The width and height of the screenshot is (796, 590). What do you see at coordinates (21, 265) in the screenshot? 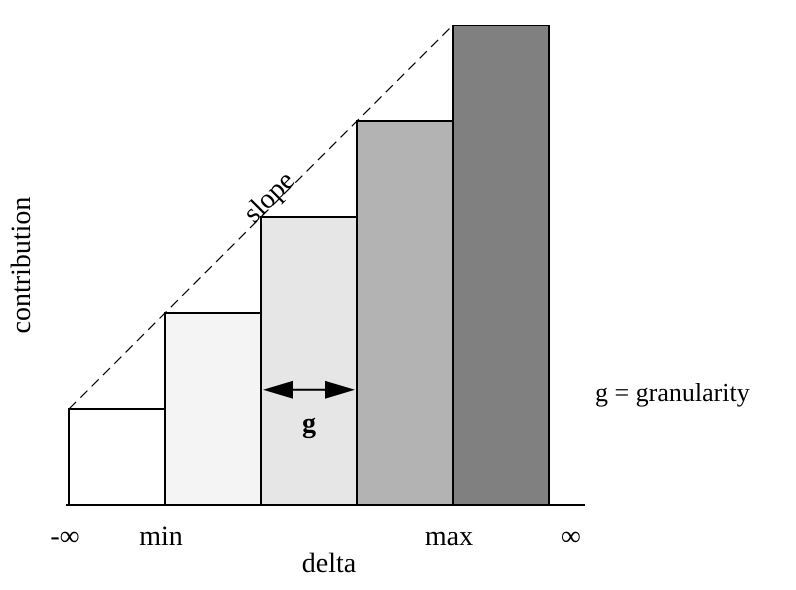
I see `y-axis-title: contribution` at bounding box center [21, 265].